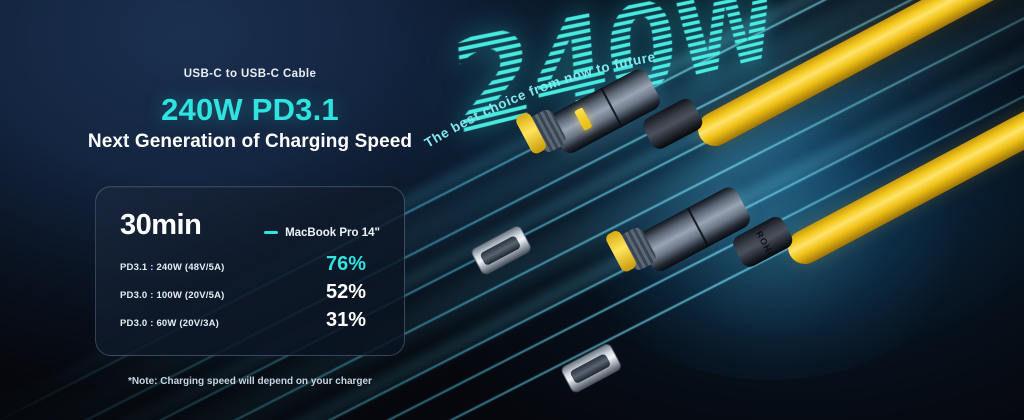  I want to click on bar-row: PD3.1 : 240W (48V/5A) 76%, so click(250, 264).